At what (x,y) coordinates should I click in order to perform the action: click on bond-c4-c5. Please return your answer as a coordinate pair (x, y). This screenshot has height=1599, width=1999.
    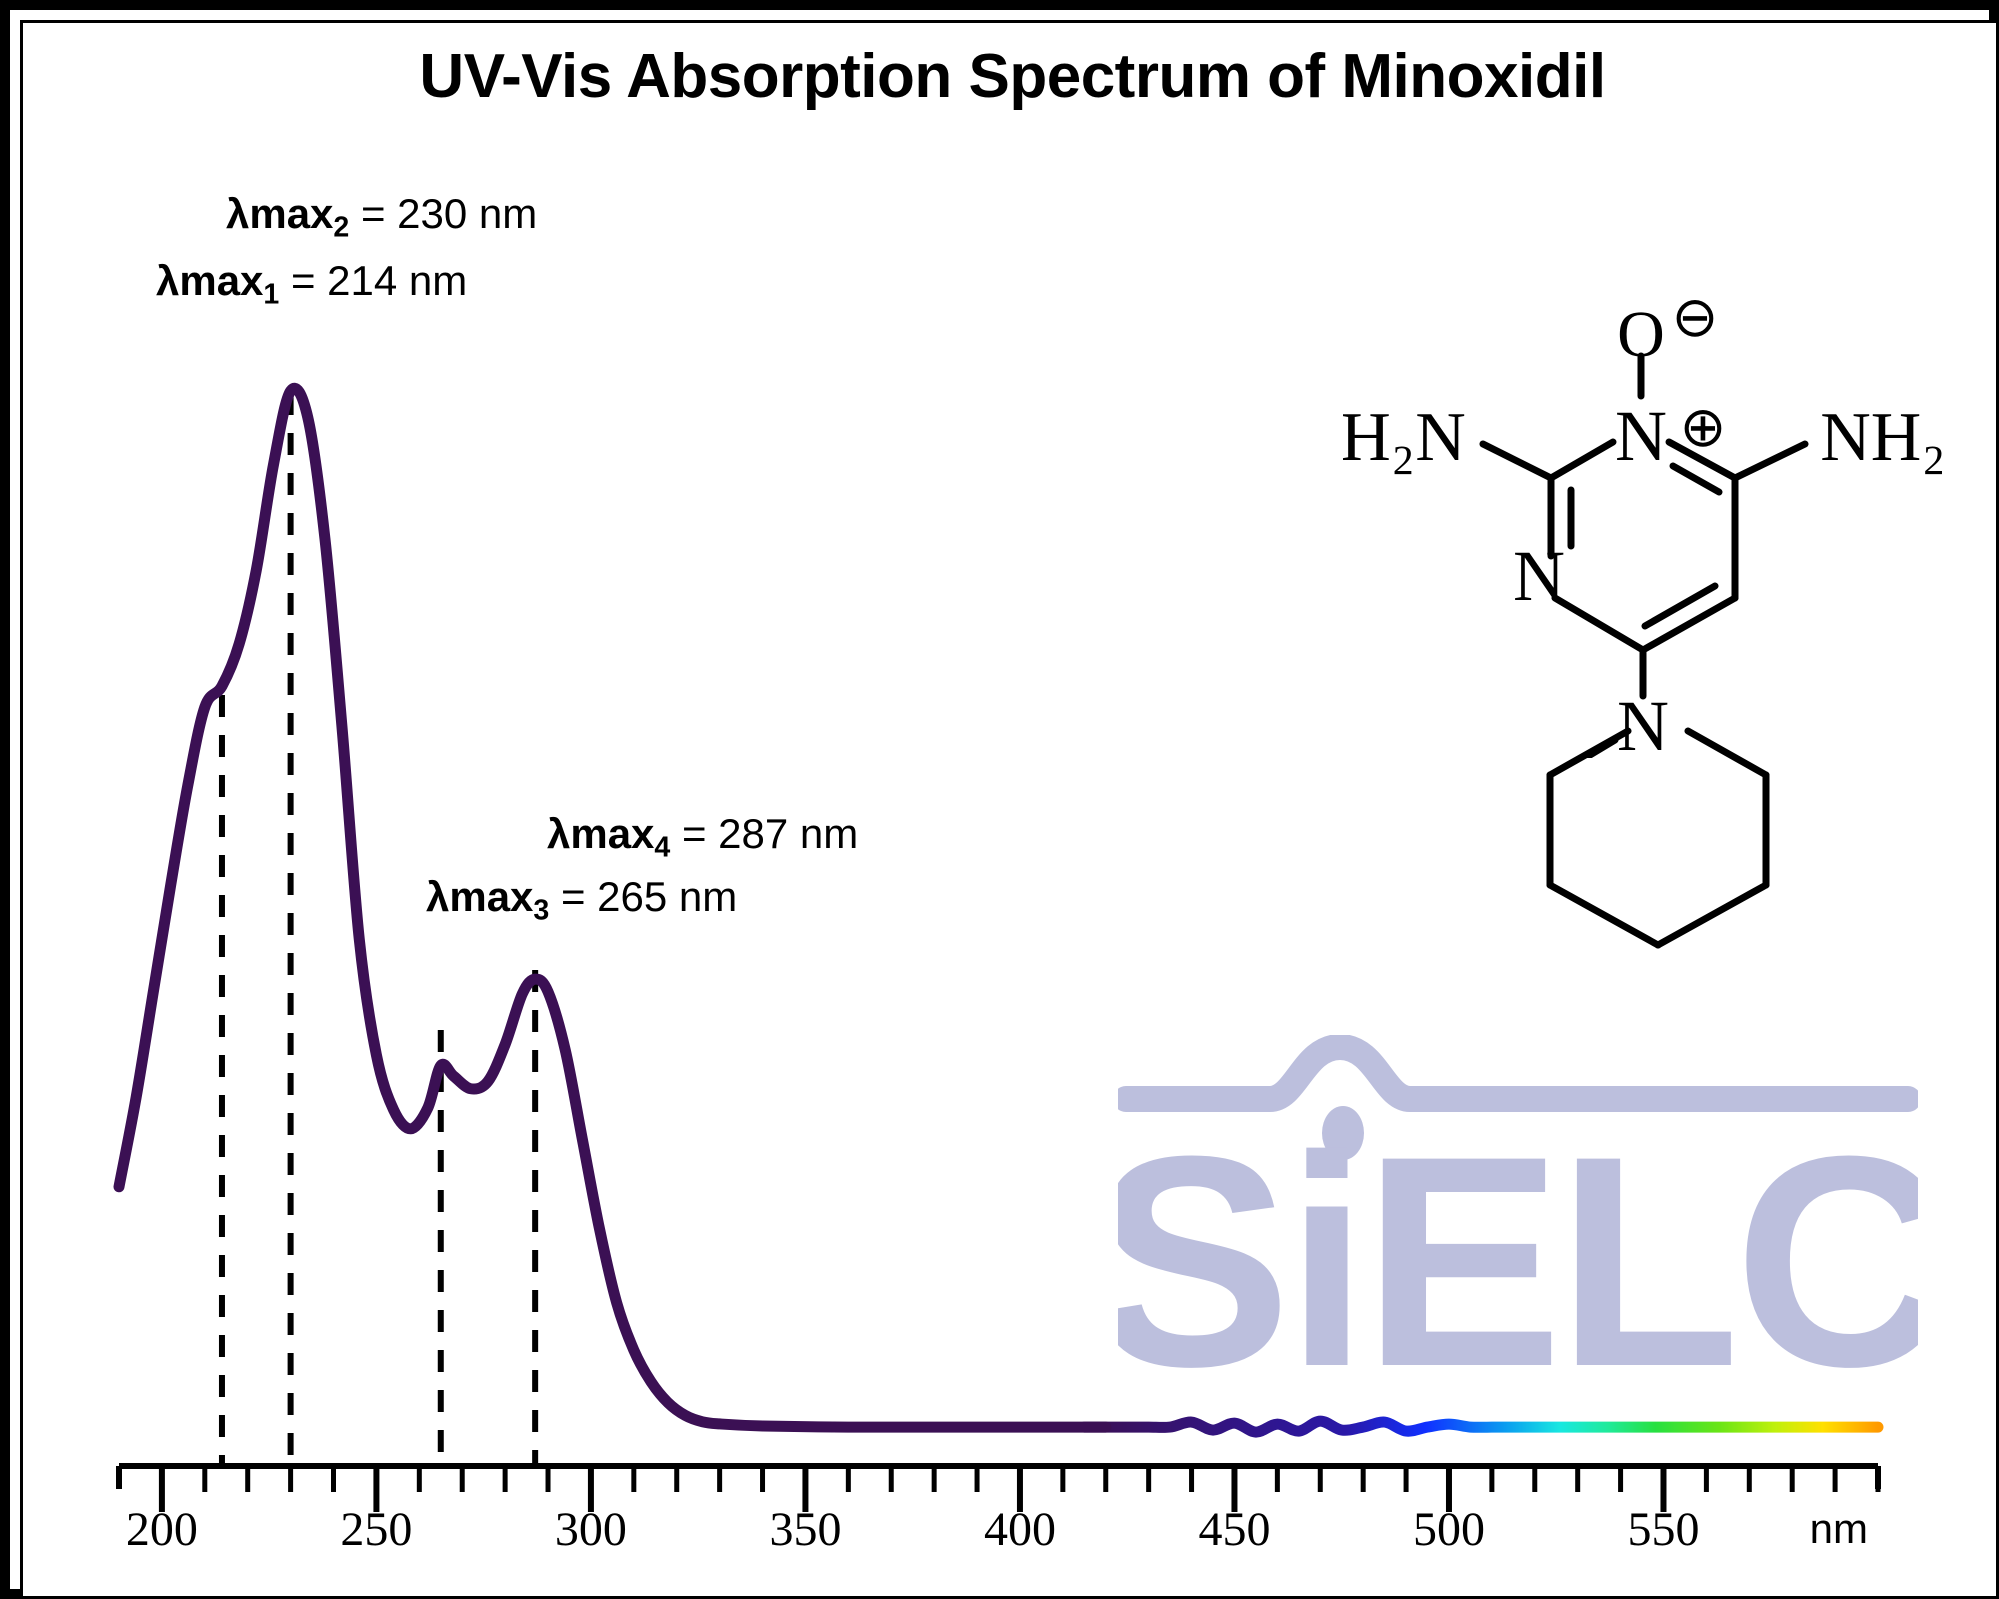
    Looking at the image, I should click on (1689, 624).